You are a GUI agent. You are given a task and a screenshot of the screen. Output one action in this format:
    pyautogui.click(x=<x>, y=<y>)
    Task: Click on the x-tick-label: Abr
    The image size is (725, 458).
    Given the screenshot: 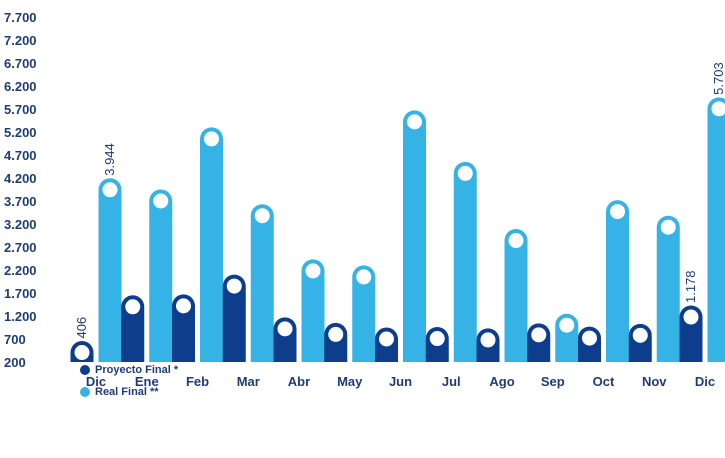 What is the action you would take?
    pyautogui.click(x=299, y=381)
    